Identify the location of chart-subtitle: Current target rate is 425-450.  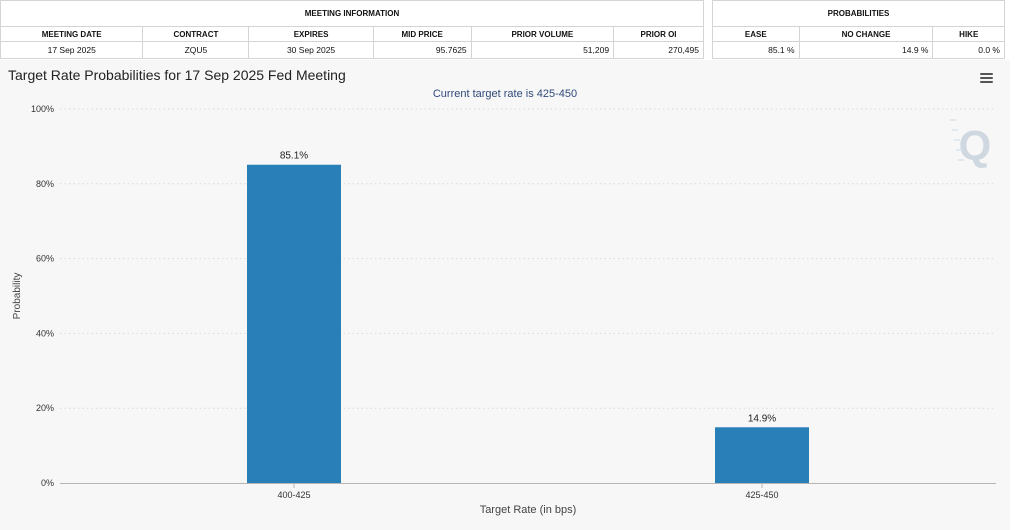
(505, 94).